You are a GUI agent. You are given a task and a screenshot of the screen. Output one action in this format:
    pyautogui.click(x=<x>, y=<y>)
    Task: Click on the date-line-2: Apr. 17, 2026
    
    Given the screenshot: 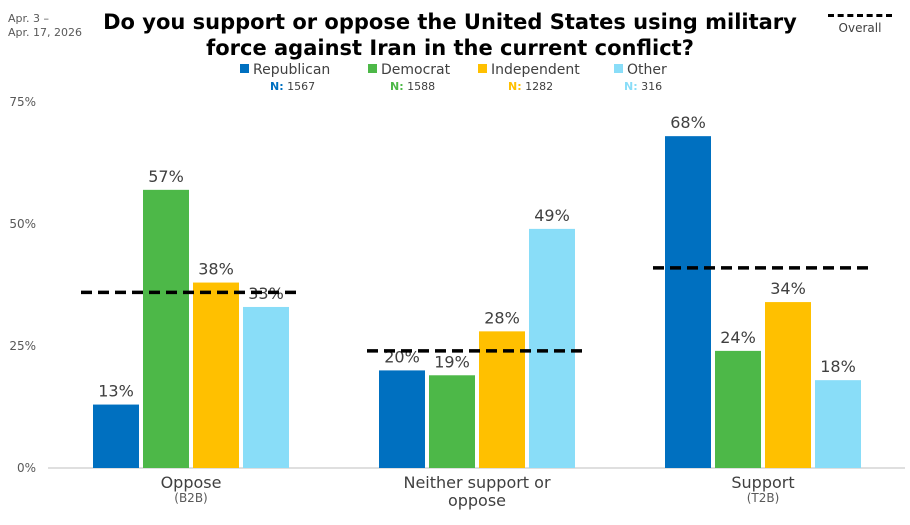 What is the action you would take?
    pyautogui.click(x=45, y=32)
    